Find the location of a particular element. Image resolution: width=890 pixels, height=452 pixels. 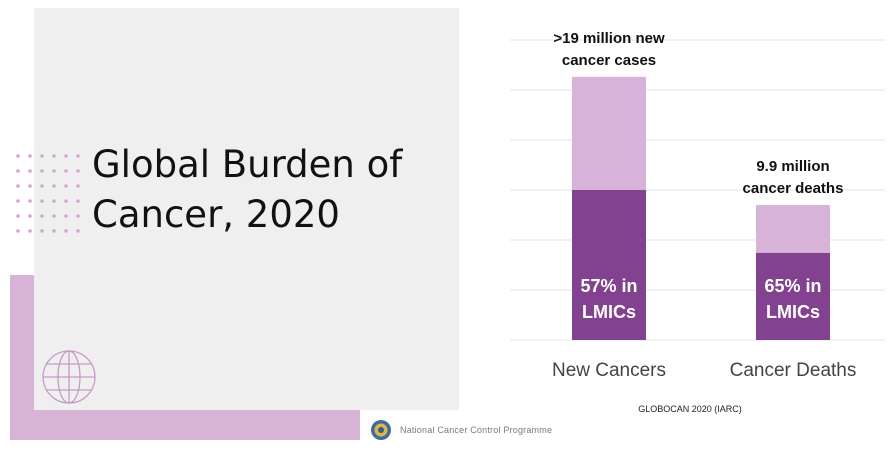

source-note: GLOBOCAN 2020 (IARC) is located at coordinates (690, 409).